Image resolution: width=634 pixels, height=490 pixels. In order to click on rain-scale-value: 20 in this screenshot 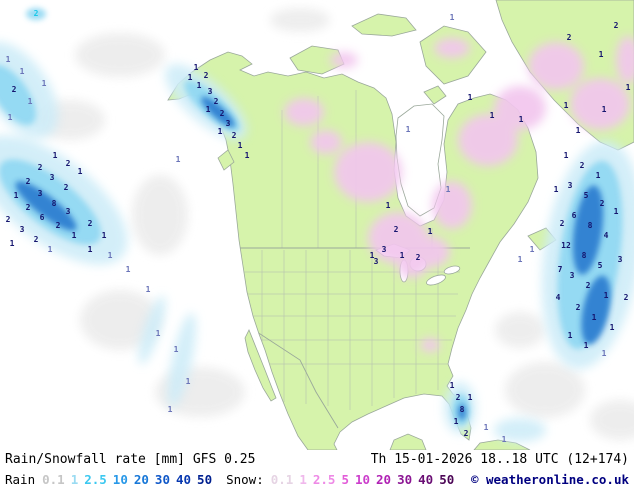, I will do `click(141, 479)`.